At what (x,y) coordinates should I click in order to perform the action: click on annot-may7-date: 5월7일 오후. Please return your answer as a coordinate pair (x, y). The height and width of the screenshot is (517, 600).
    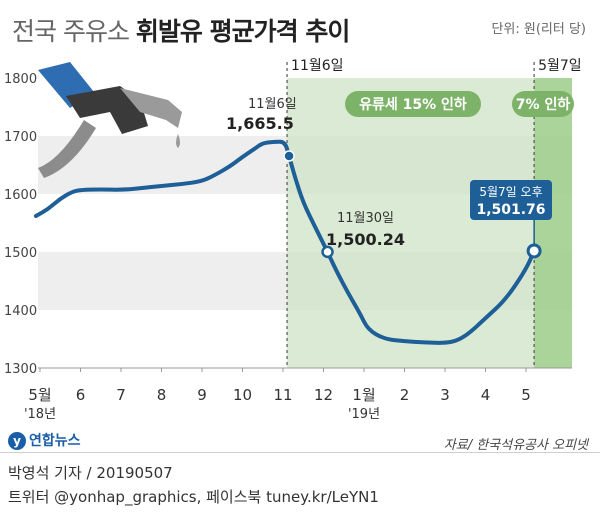
    Looking at the image, I should click on (510, 192).